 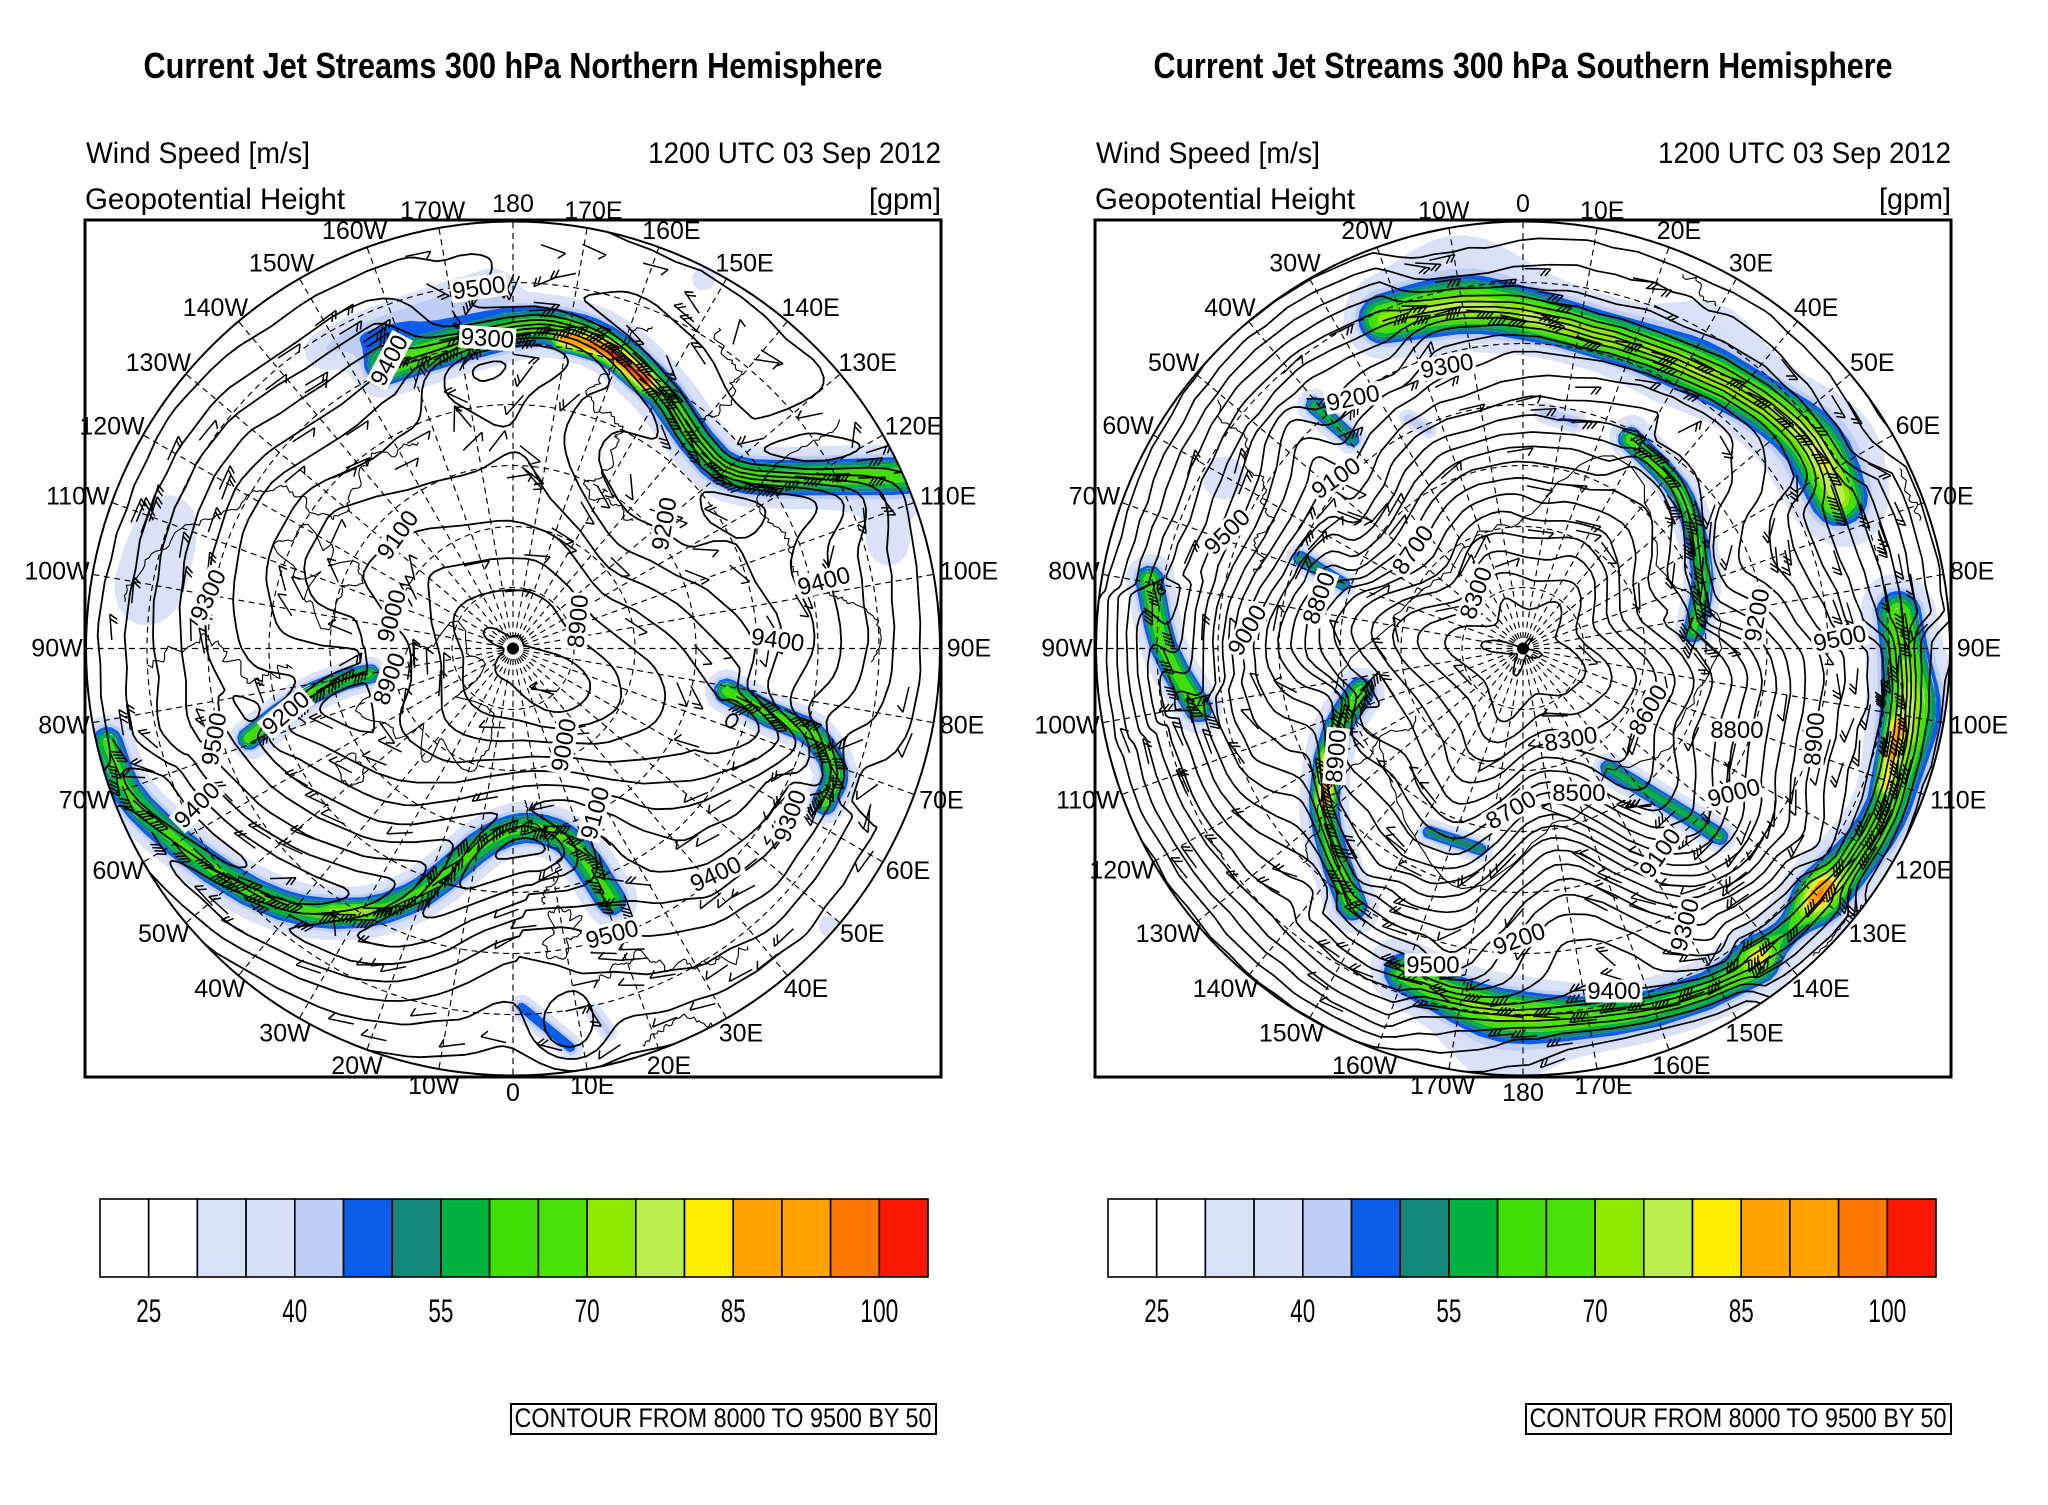 What do you see at coordinates (440, 1311) in the screenshot?
I see `svg-text: 55` at bounding box center [440, 1311].